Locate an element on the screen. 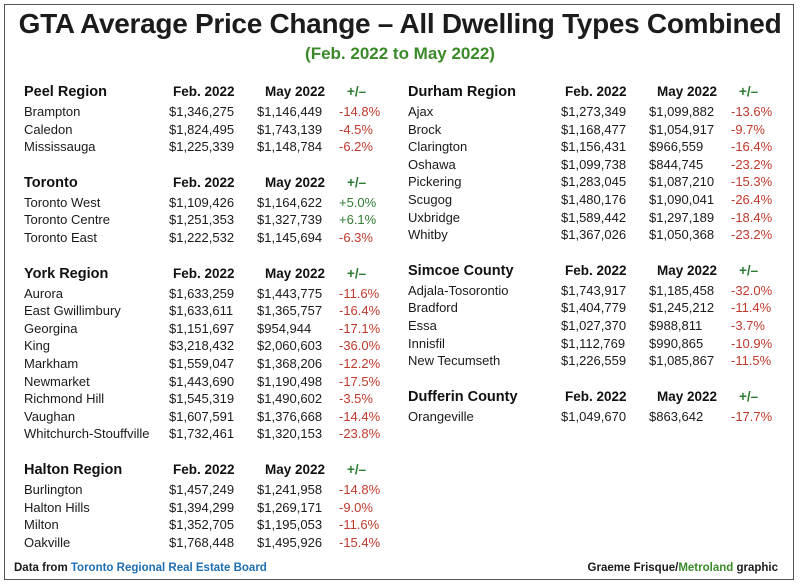 Image resolution: width=800 pixels, height=585 pixels. area-name: Innisfil is located at coordinates (426, 343).